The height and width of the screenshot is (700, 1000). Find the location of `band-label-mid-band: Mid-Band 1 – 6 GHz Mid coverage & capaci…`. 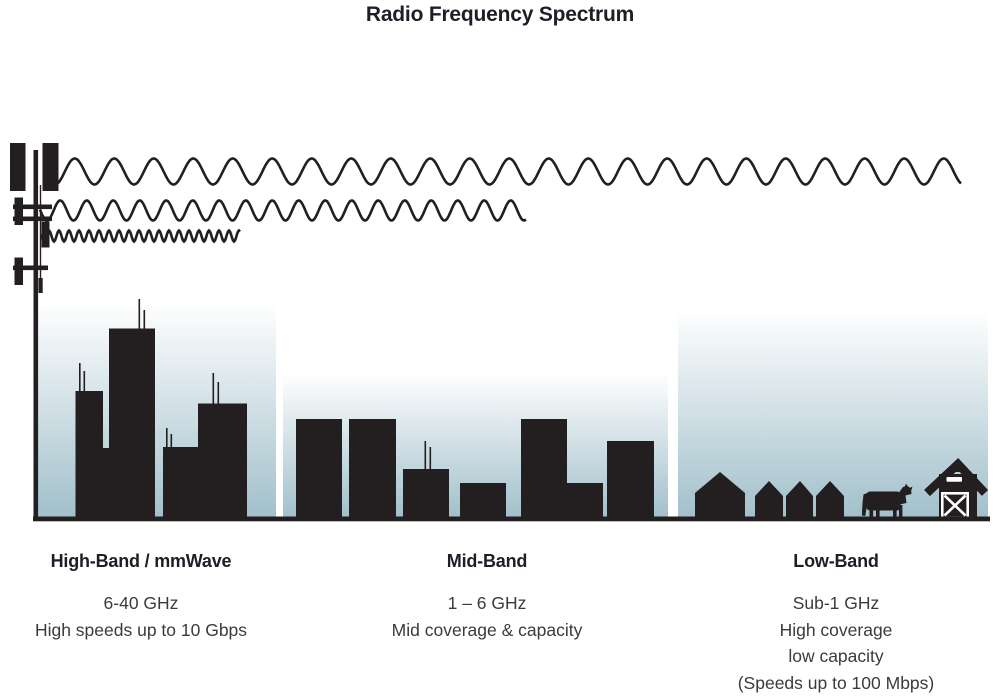

band-label-mid-band: Mid-Band 1 – 6 GHz Mid coverage & capaci… is located at coordinates (487, 597).